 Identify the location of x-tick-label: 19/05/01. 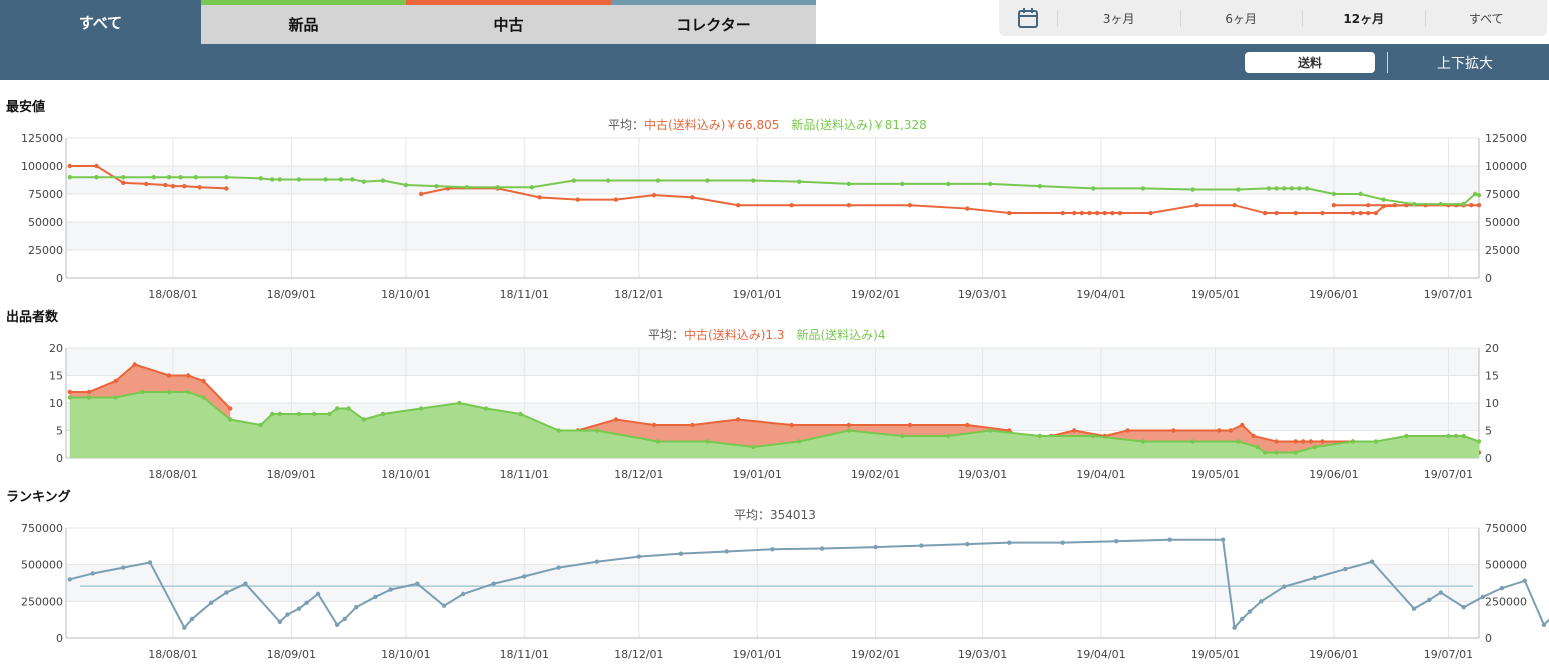
(1215, 474).